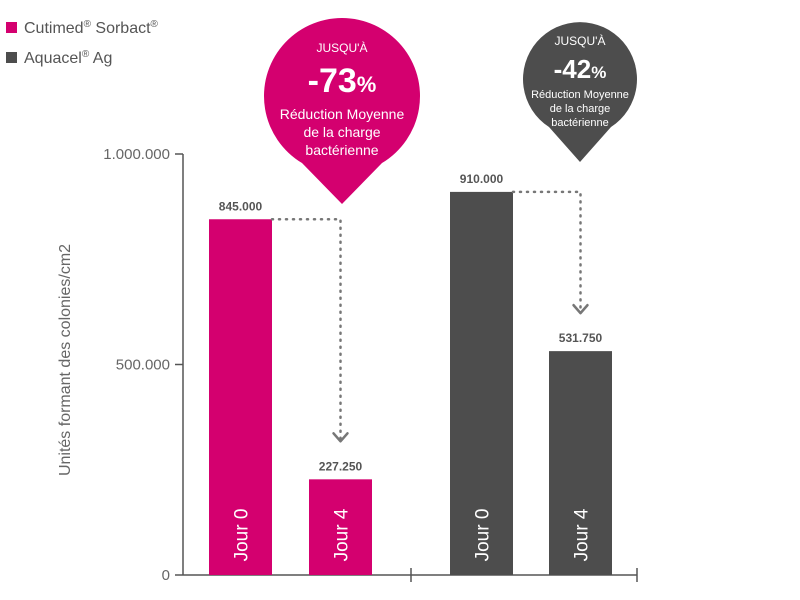 The height and width of the screenshot is (600, 800). What do you see at coordinates (11, 57) in the screenshot?
I see `legend-swatch-aquacel` at bounding box center [11, 57].